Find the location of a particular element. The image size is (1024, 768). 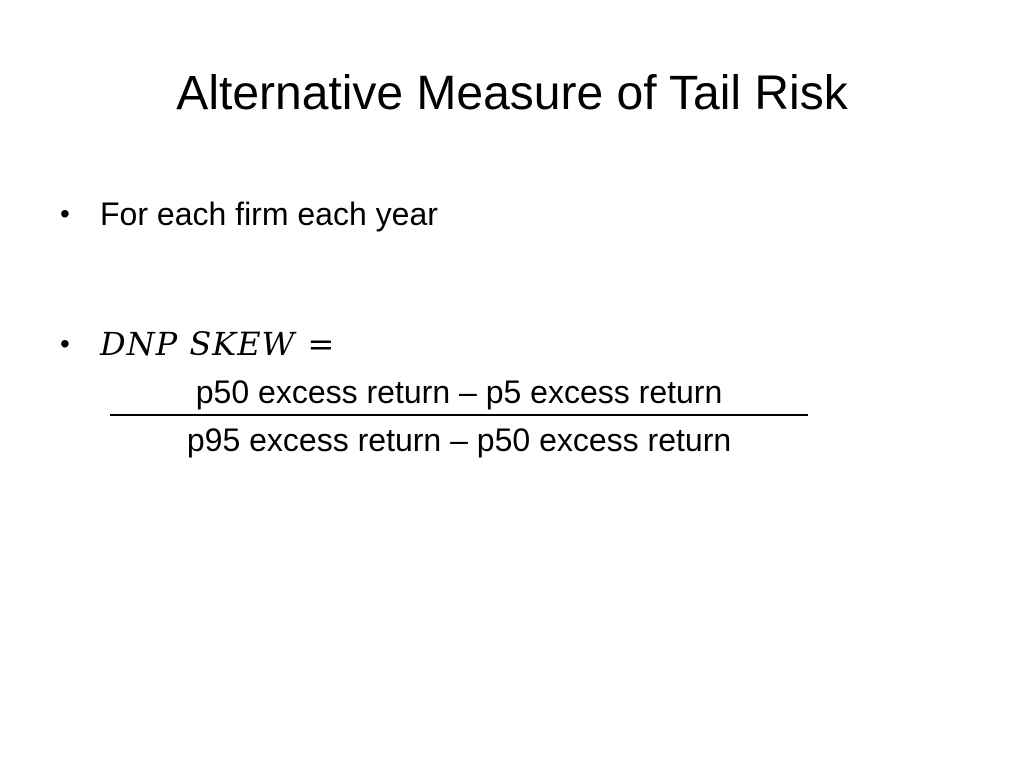

fraction-bar is located at coordinates (459, 415).